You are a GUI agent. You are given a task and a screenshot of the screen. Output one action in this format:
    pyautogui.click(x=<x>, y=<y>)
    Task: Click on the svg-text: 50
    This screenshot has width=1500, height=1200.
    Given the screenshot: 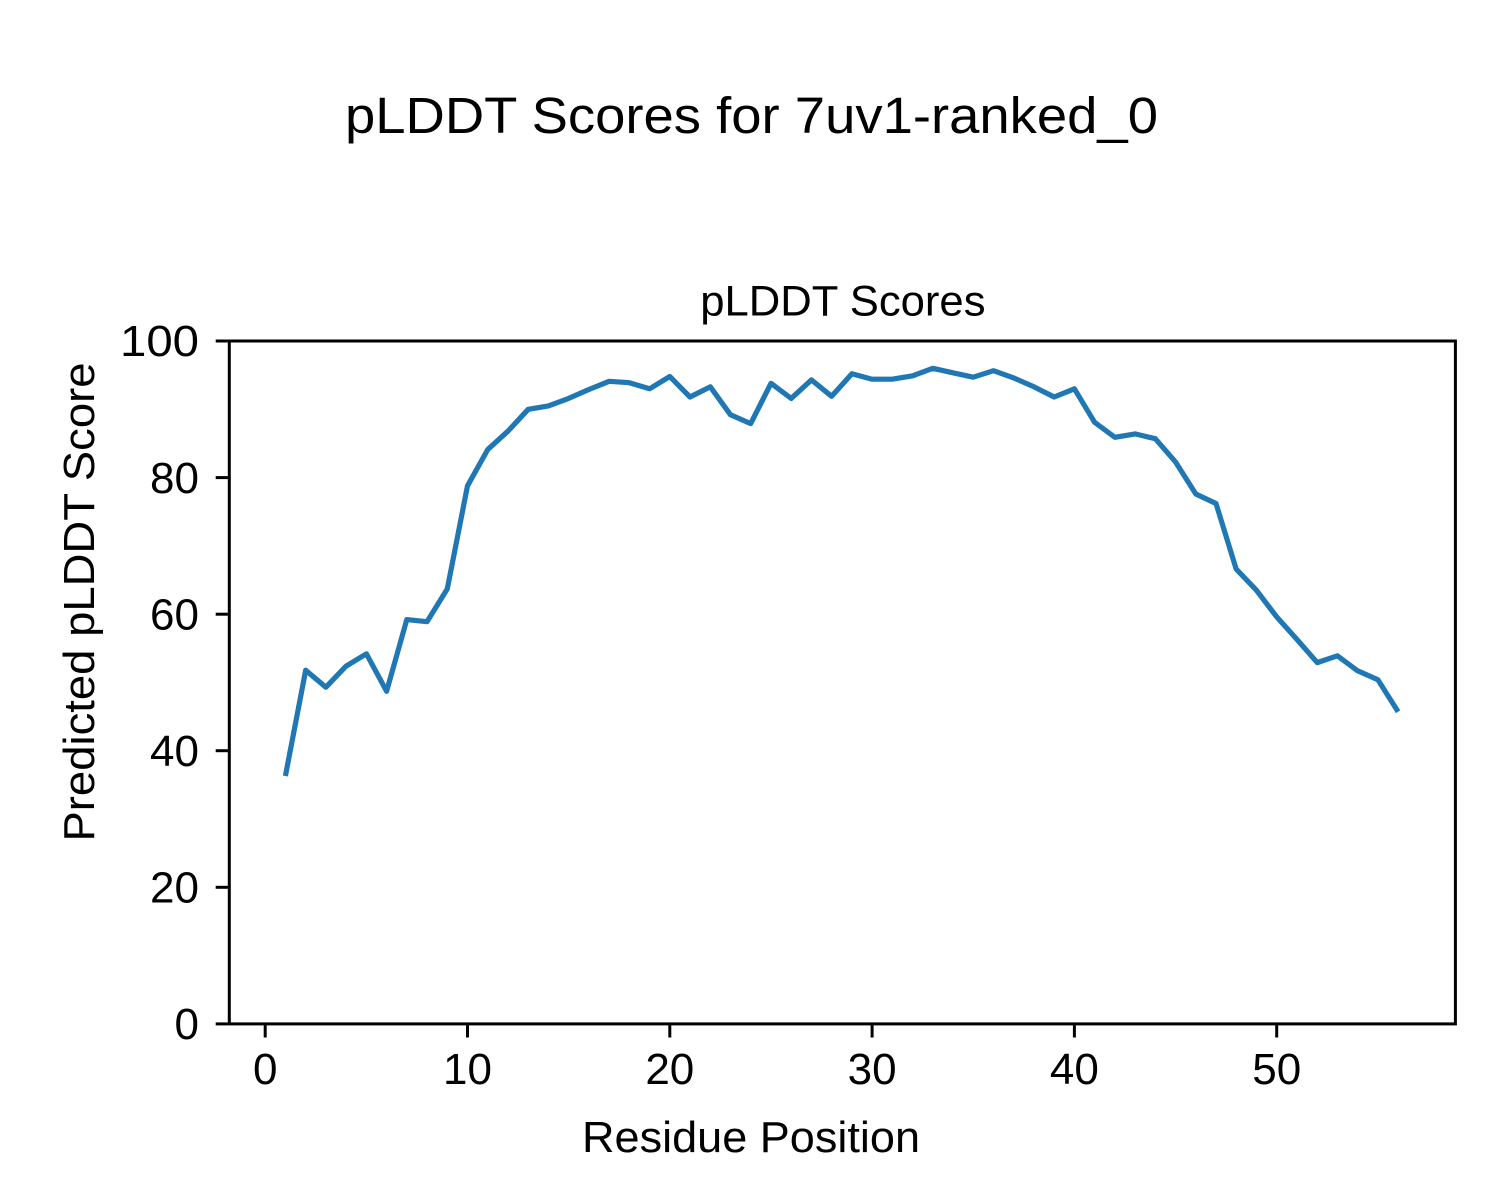 What is the action you would take?
    pyautogui.click(x=1276, y=1069)
    